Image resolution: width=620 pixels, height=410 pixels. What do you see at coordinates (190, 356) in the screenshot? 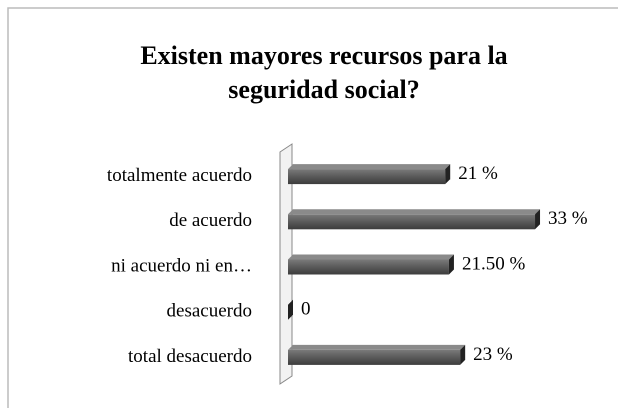
I see `y-tick-label: total desacuerdo` at bounding box center [190, 356].